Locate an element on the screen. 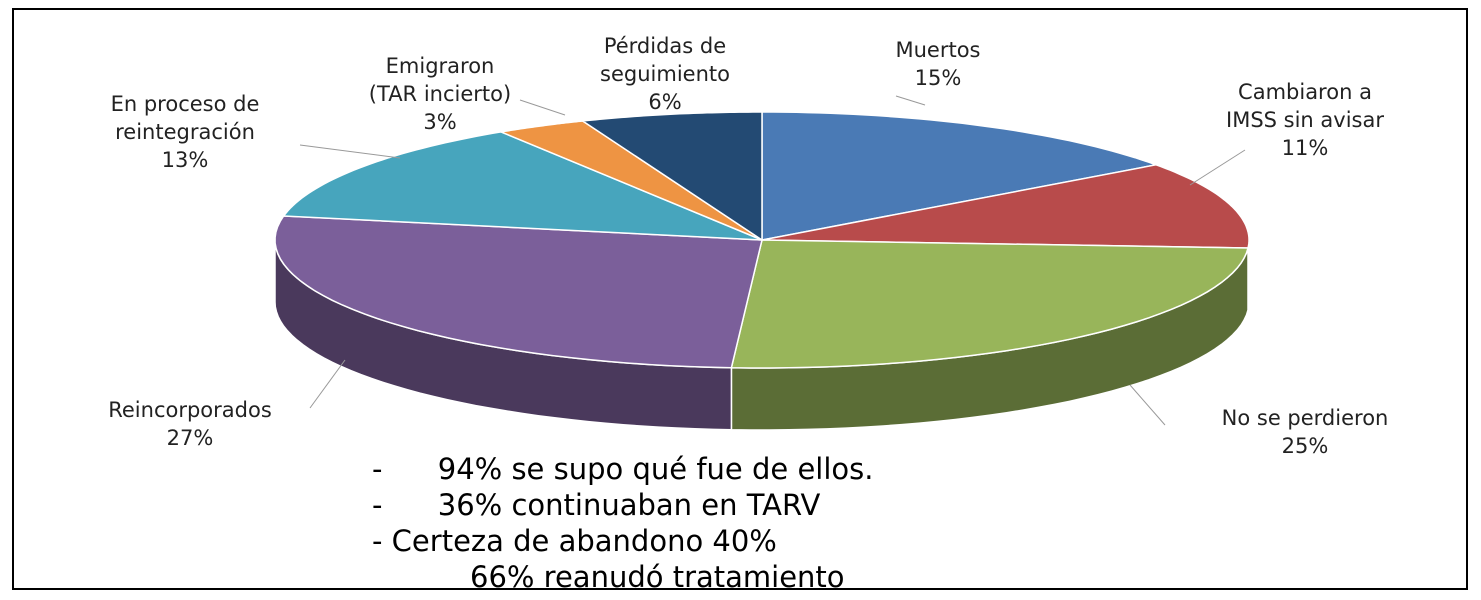  note-line: - Certeza de abandono 40% is located at coordinates (574, 541).